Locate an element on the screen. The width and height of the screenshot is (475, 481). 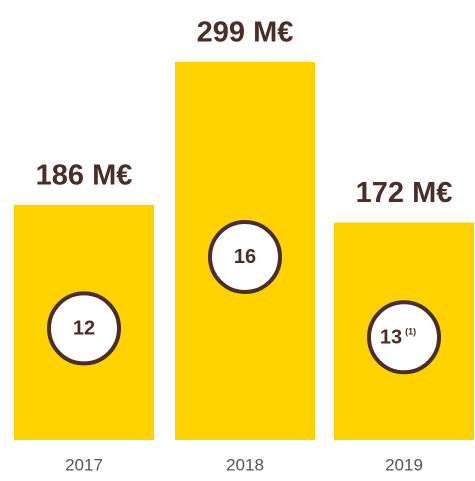
count-value: 12 is located at coordinates (84, 329).